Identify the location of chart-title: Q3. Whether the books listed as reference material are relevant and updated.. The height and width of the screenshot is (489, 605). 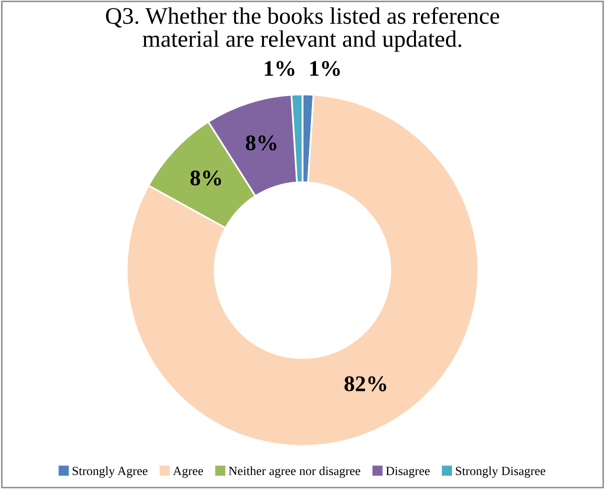
(303, 29).